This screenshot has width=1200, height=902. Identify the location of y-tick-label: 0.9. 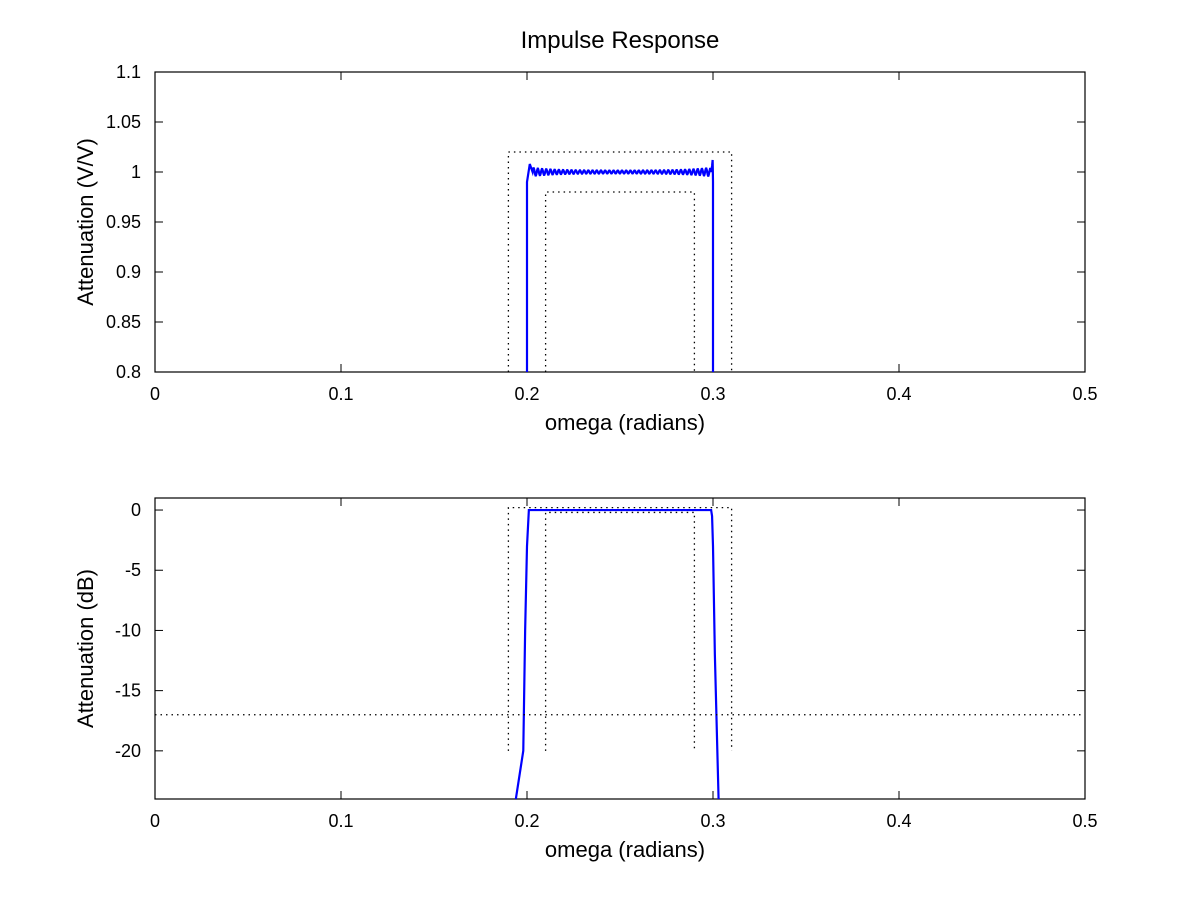
(128, 272).